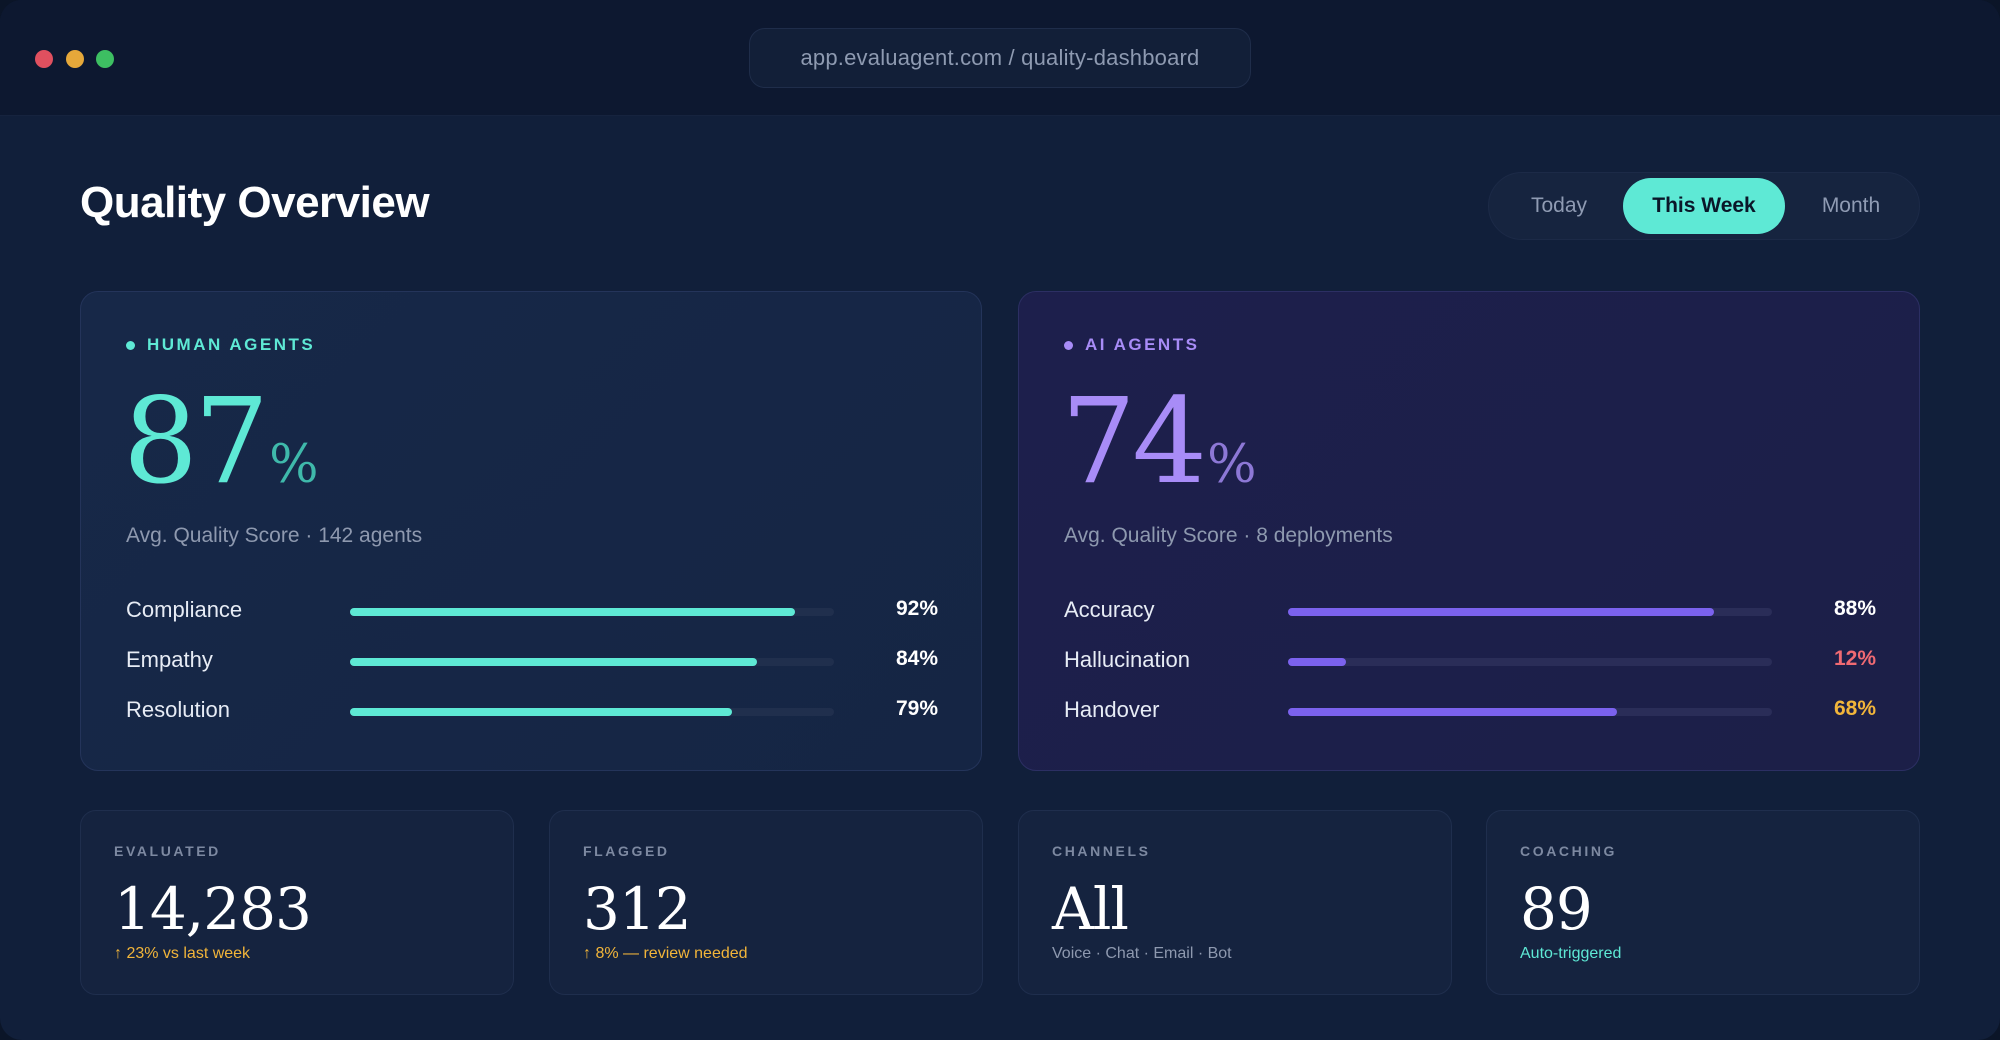 This screenshot has height=1040, width=2000. What do you see at coordinates (255, 202) in the screenshot?
I see `page-title: Quality Overview` at bounding box center [255, 202].